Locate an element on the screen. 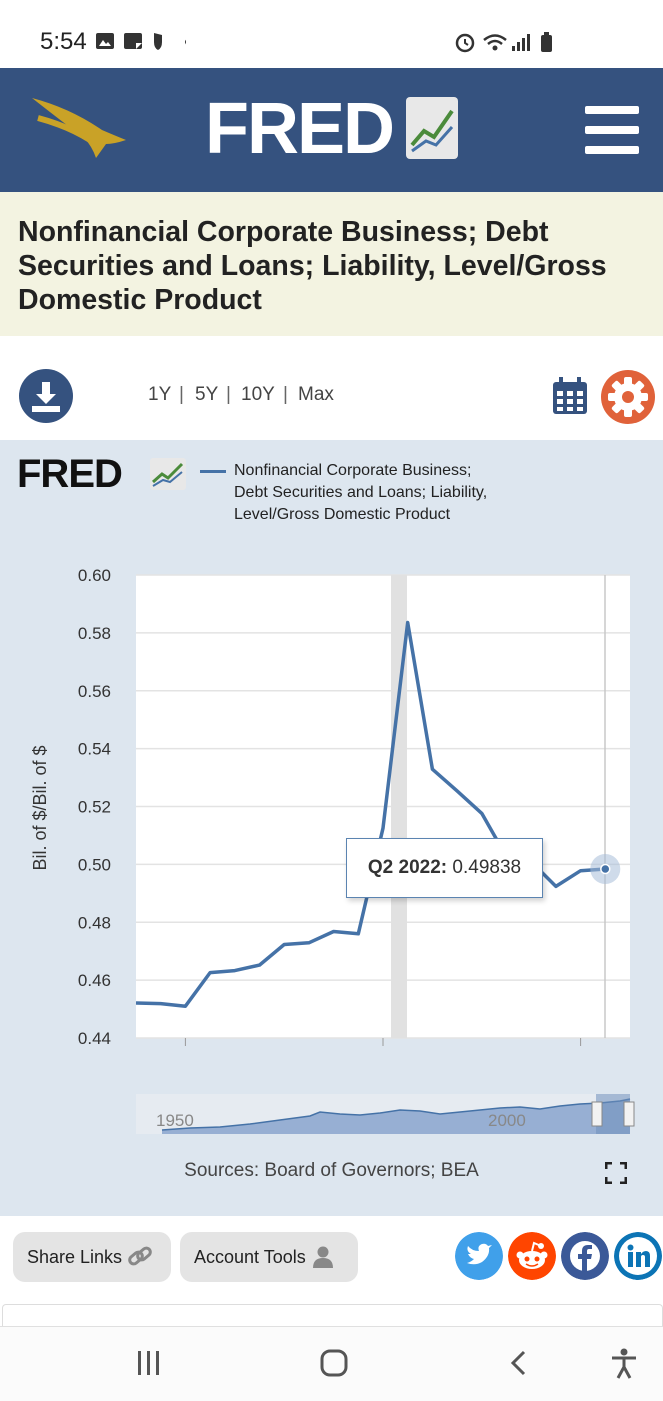  chart-fred-brand: FRED is located at coordinates (70, 474).